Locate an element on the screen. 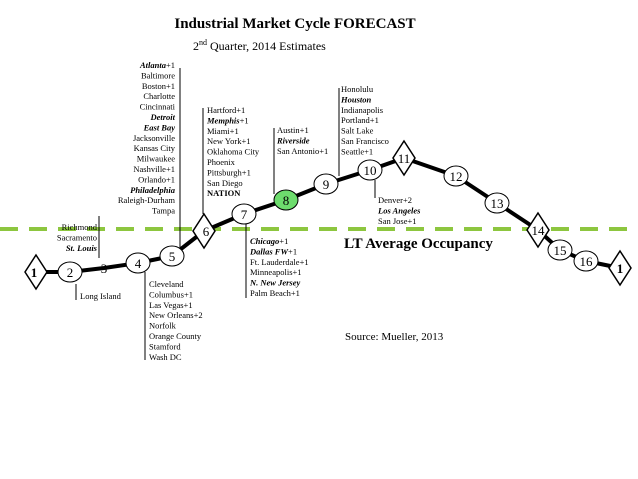  market-label: Cincinnati is located at coordinates (158, 107).